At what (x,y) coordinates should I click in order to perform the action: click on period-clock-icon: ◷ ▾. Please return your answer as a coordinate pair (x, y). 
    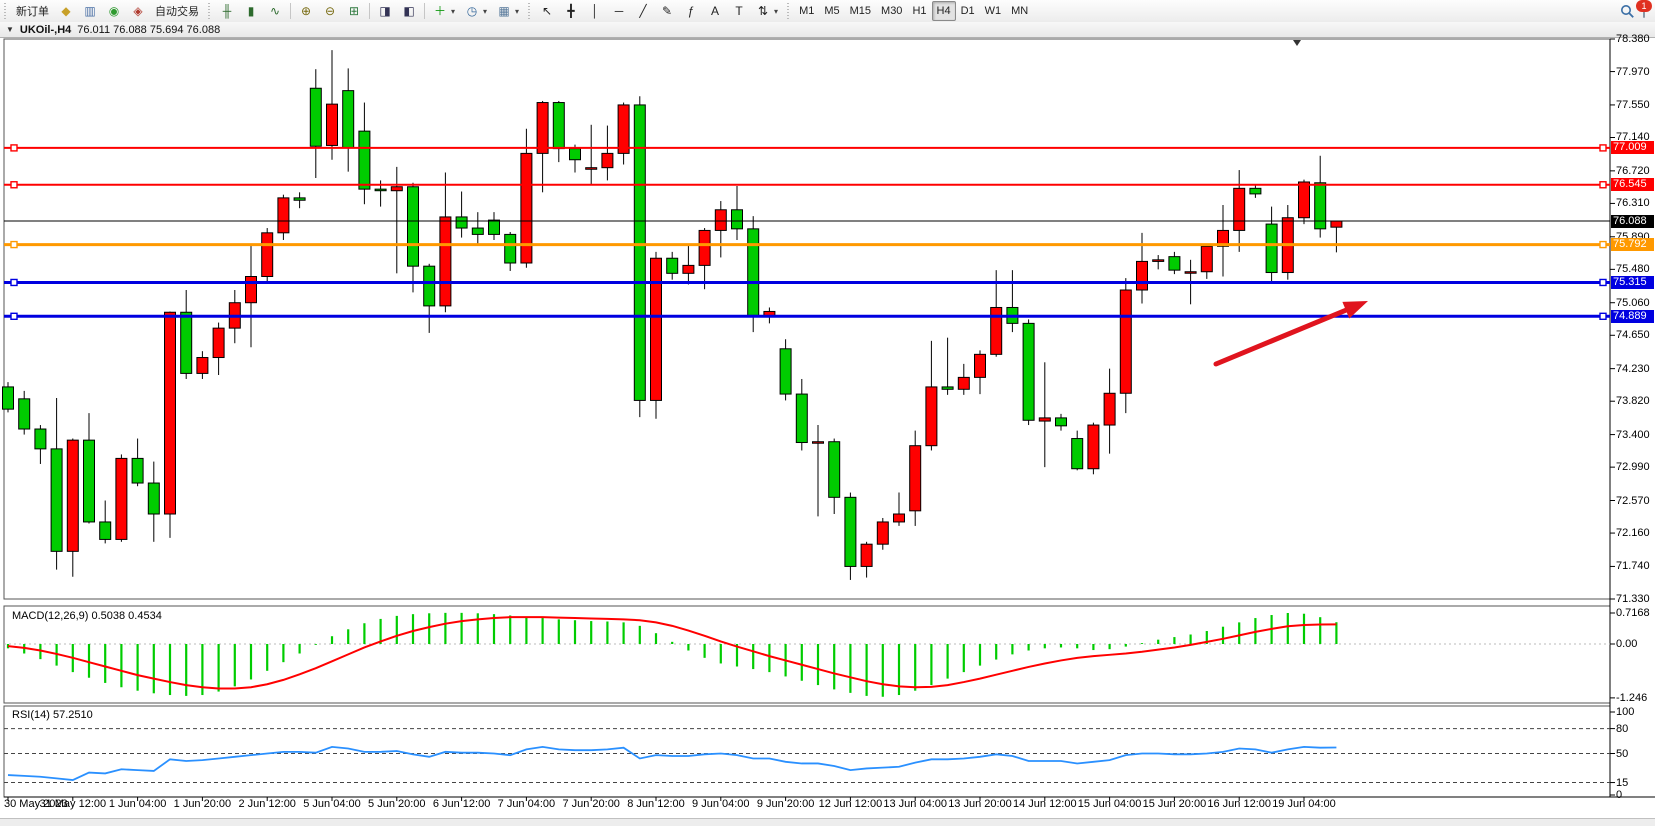
    Looking at the image, I should click on (476, 11).